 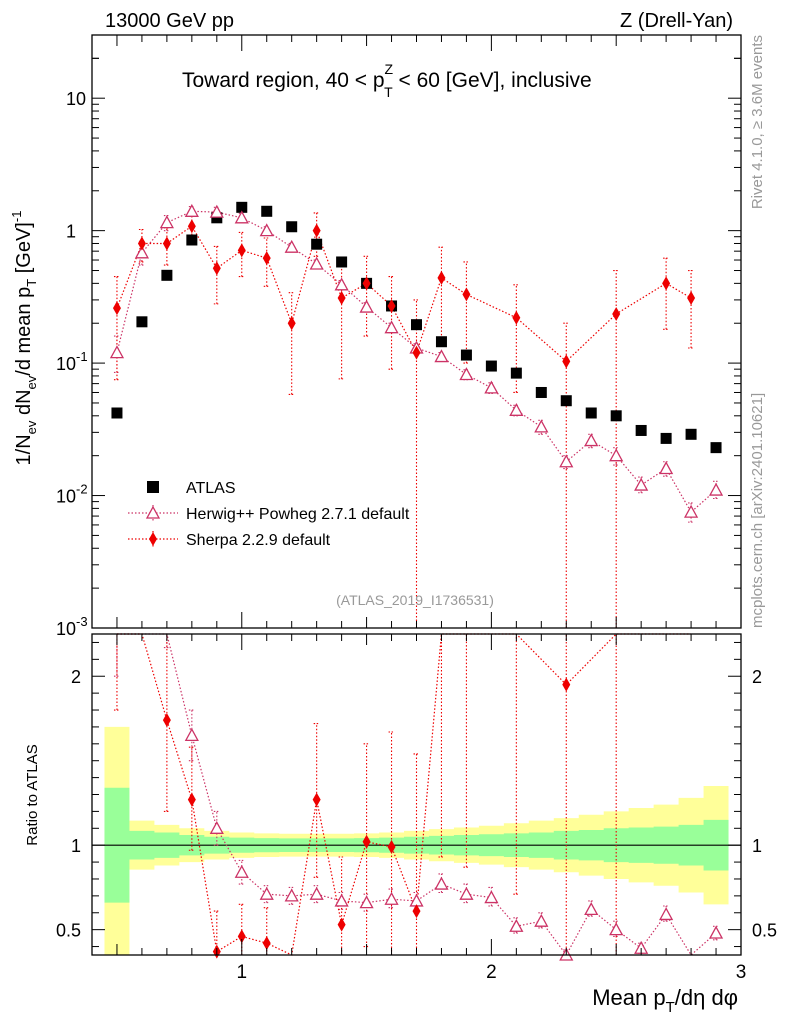 I want to click on xlabel-part: /dη dφ, so click(x=706, y=997).